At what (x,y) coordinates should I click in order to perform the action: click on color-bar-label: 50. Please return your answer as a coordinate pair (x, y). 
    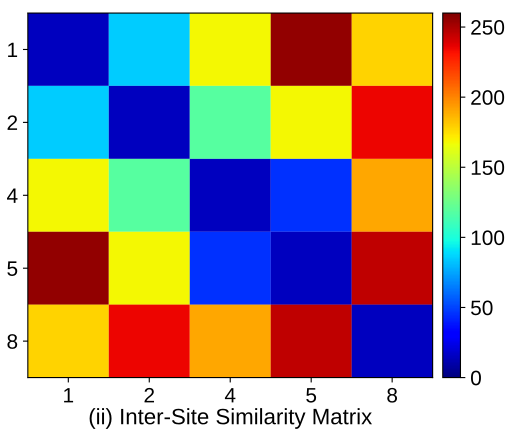
    Looking at the image, I should click on (482, 308).